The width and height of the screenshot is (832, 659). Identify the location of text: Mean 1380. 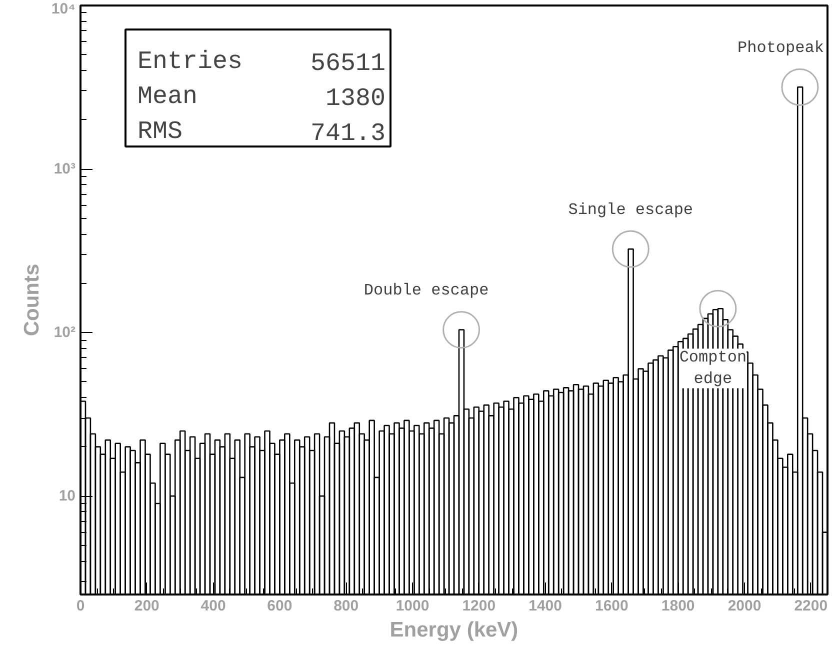
(262, 97).